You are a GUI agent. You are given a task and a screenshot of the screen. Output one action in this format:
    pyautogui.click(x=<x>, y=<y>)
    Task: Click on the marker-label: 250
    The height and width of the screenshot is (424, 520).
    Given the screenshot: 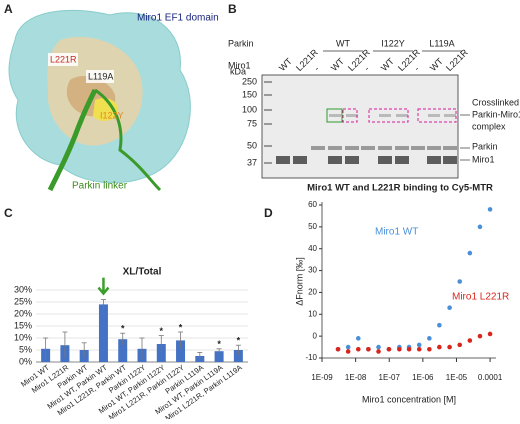 What is the action you would take?
    pyautogui.click(x=249, y=81)
    